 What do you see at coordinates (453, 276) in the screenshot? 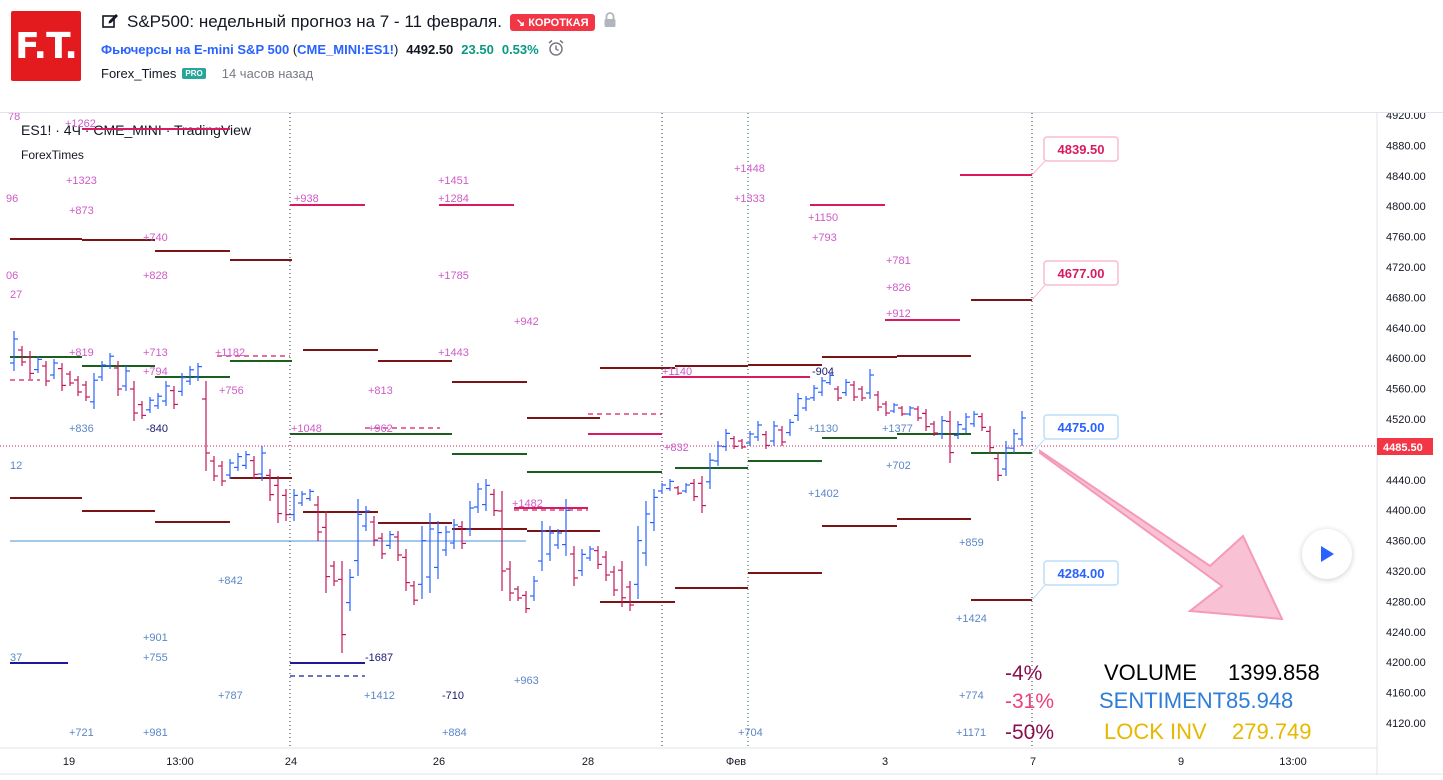
I see `volume-annotation: +1785` at bounding box center [453, 276].